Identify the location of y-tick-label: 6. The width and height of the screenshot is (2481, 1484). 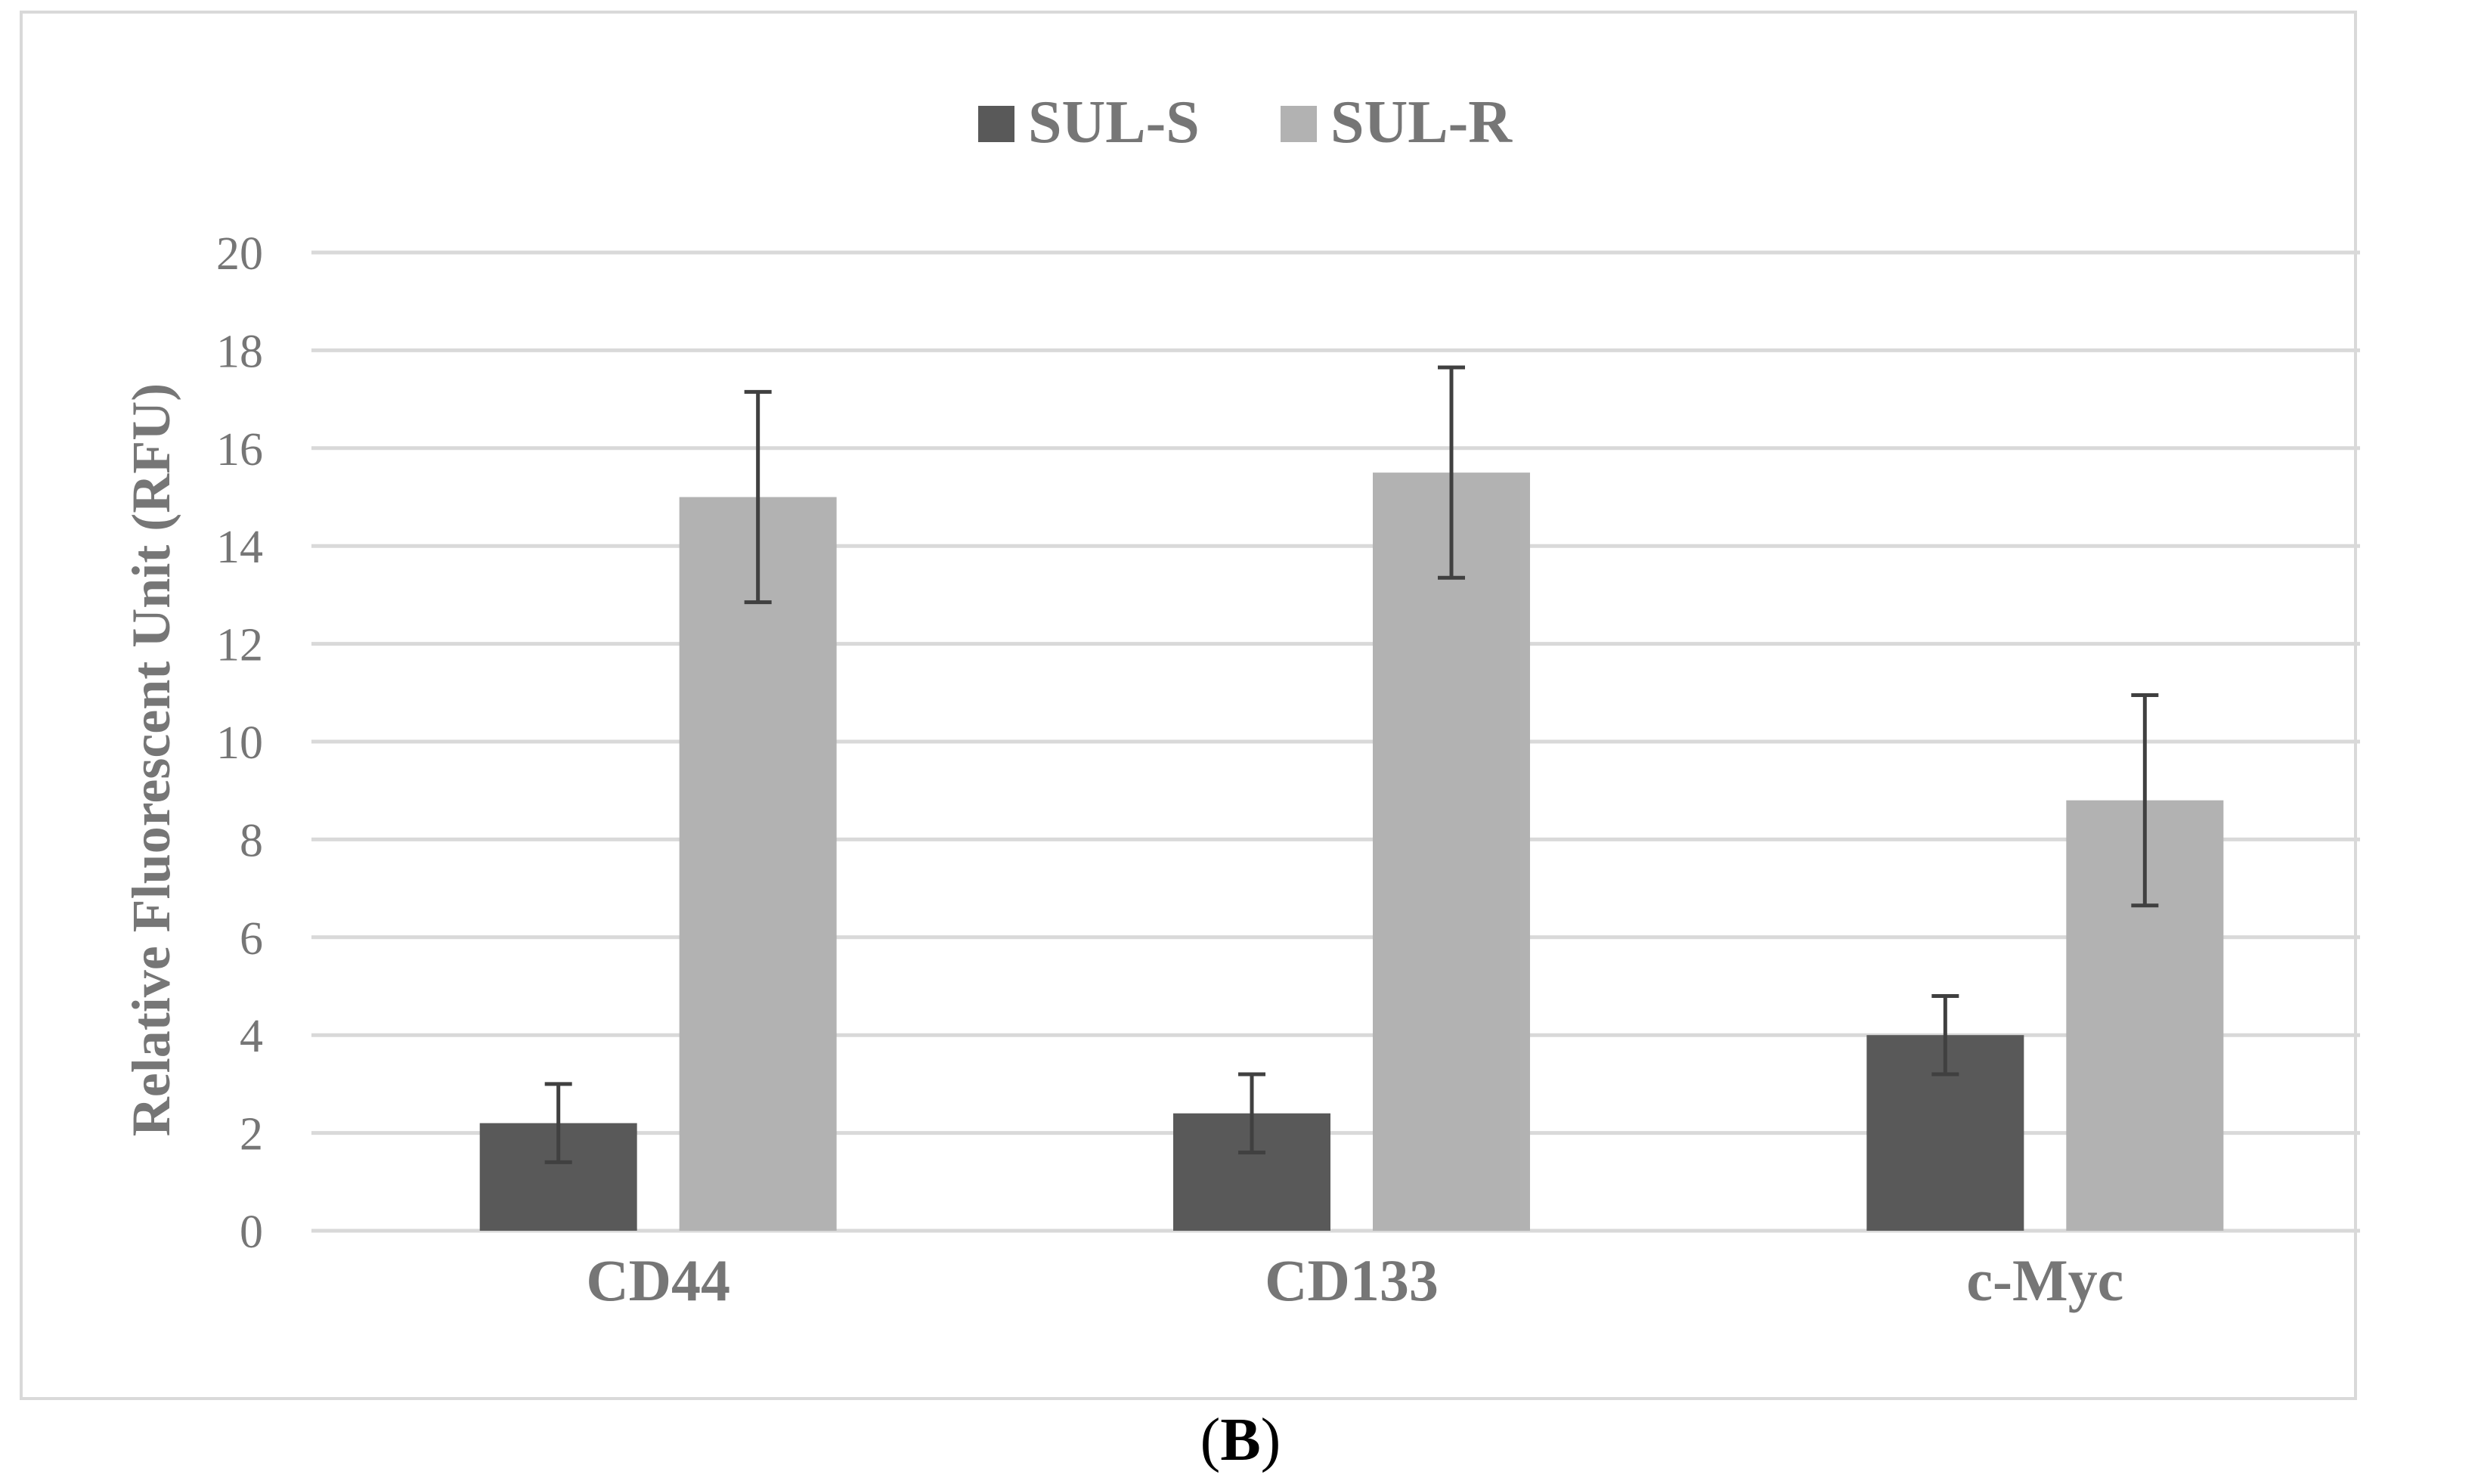
(251, 939).